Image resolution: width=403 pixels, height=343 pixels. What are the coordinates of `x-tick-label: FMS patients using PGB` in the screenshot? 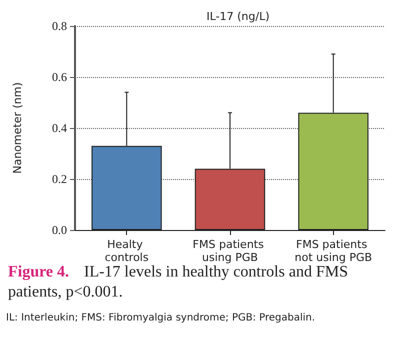 It's located at (230, 251).